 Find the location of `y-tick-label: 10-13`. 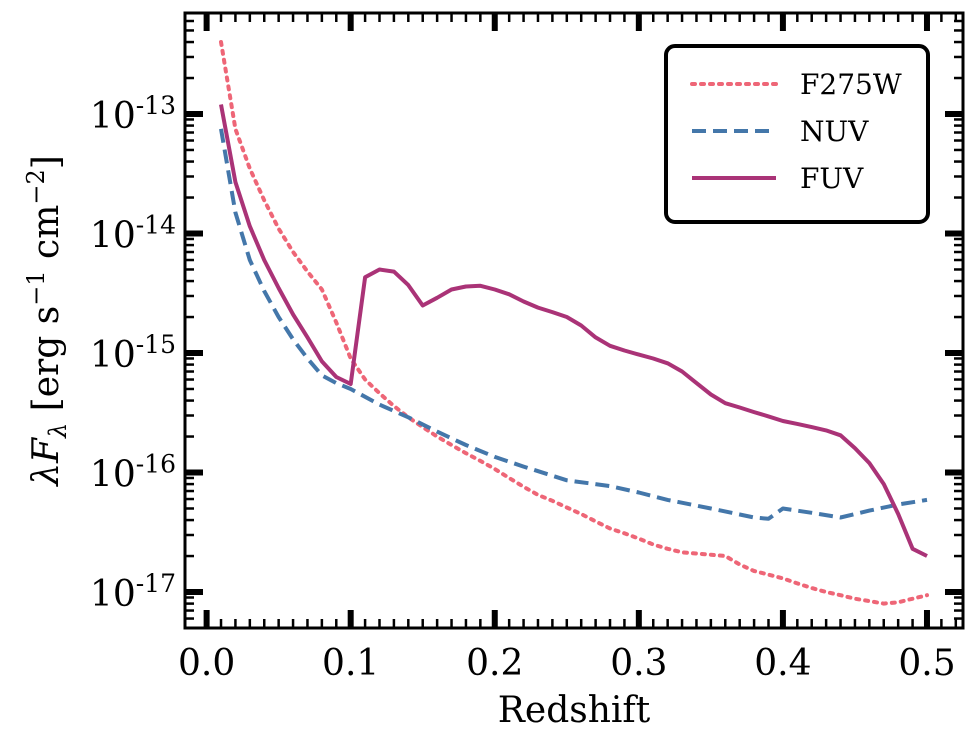

y-tick-label: 10-13 is located at coordinates (133, 114).